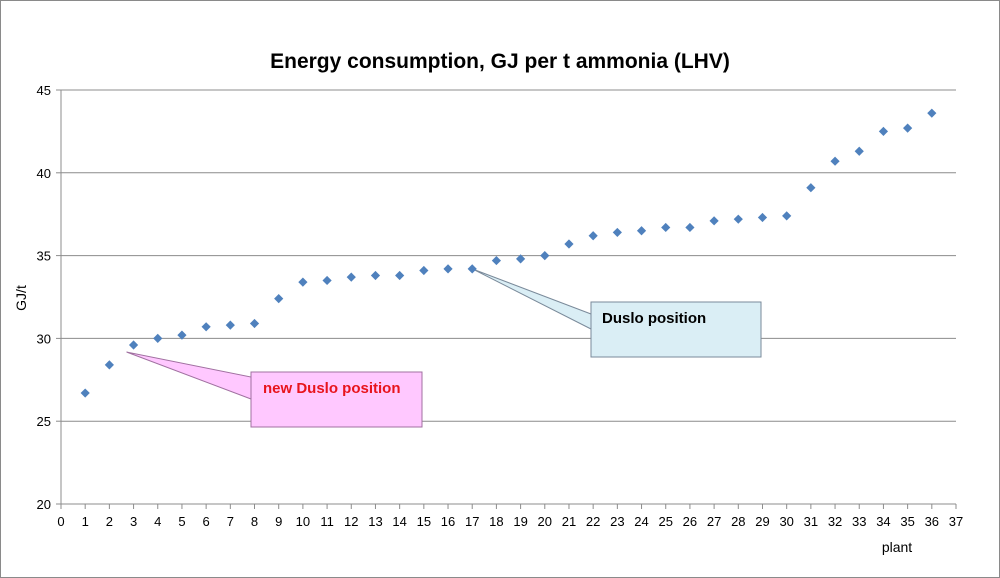 The width and height of the screenshot is (1000, 578). Describe the element at coordinates (859, 521) in the screenshot. I see `x-tick-label-33: 33` at that location.